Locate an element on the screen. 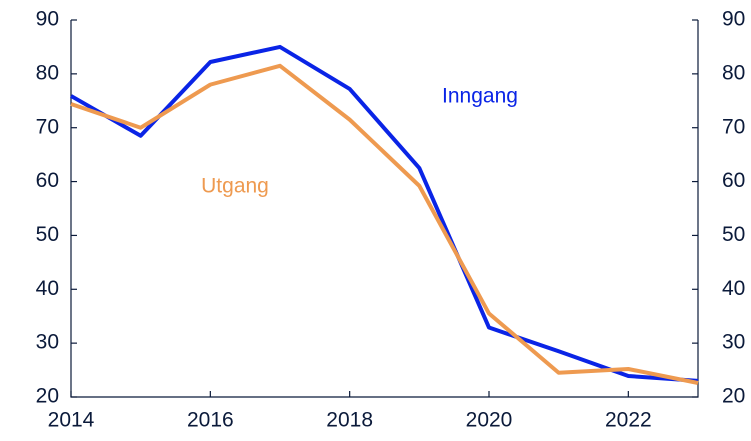  series-label: Utgang is located at coordinates (235, 186).